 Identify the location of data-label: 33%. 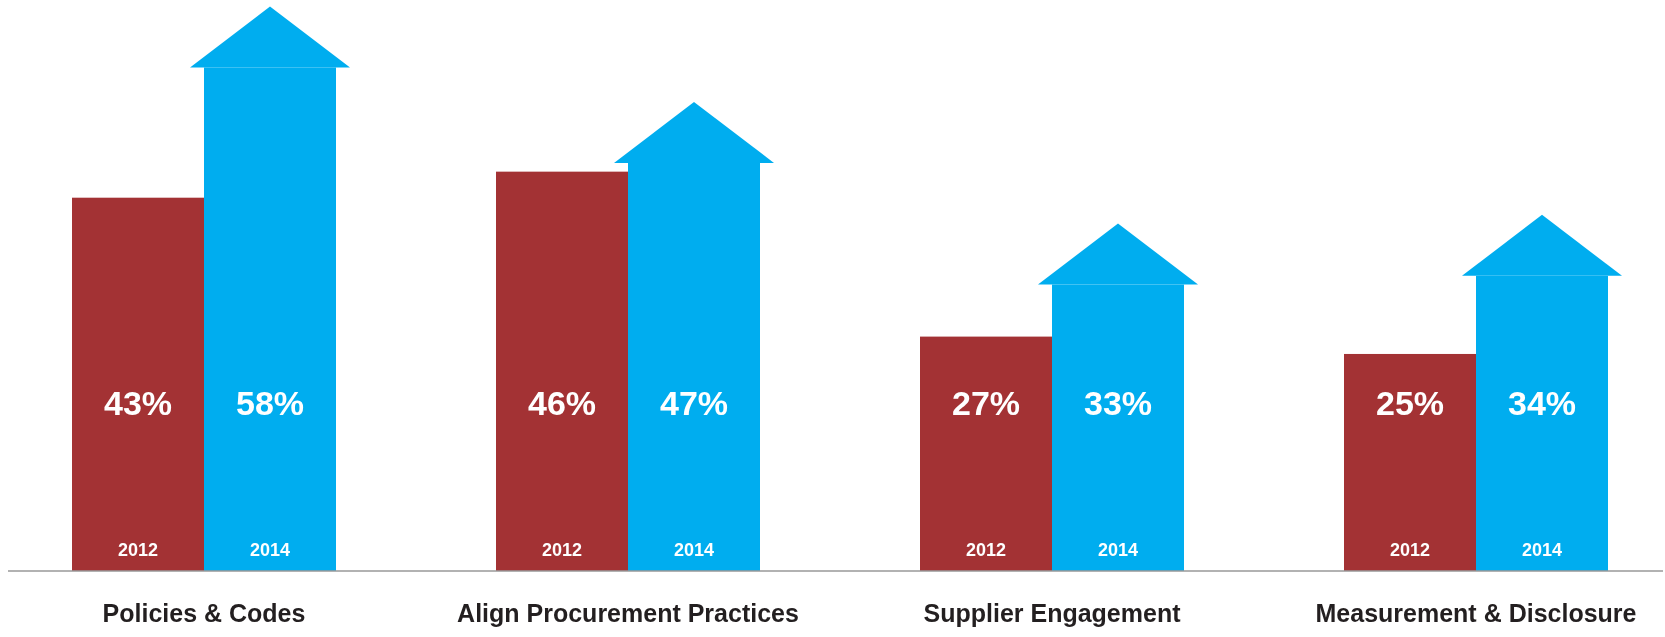
(1118, 403).